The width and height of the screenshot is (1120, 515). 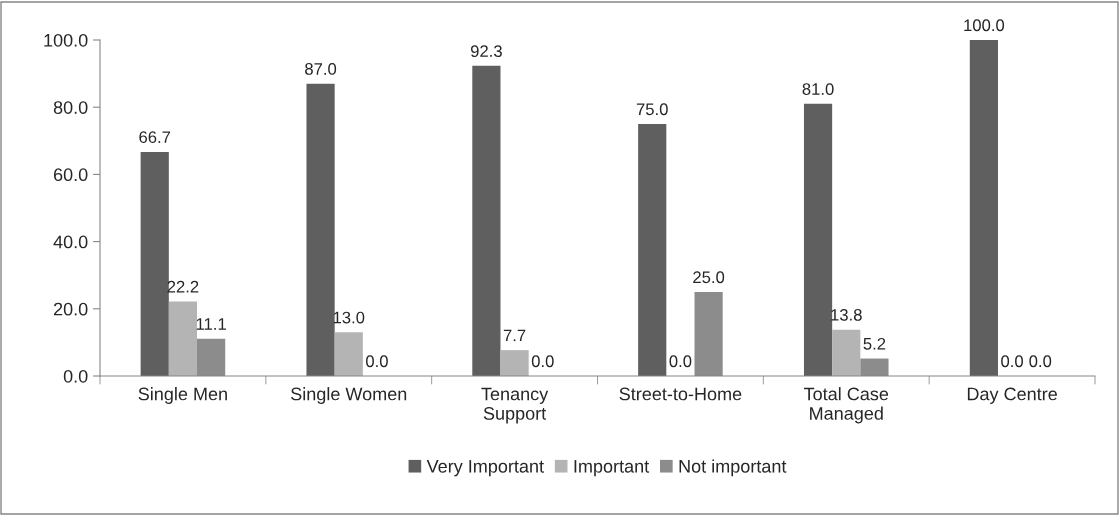 What do you see at coordinates (515, 405) in the screenshot?
I see `x-tick-label: Tenancy Support` at bounding box center [515, 405].